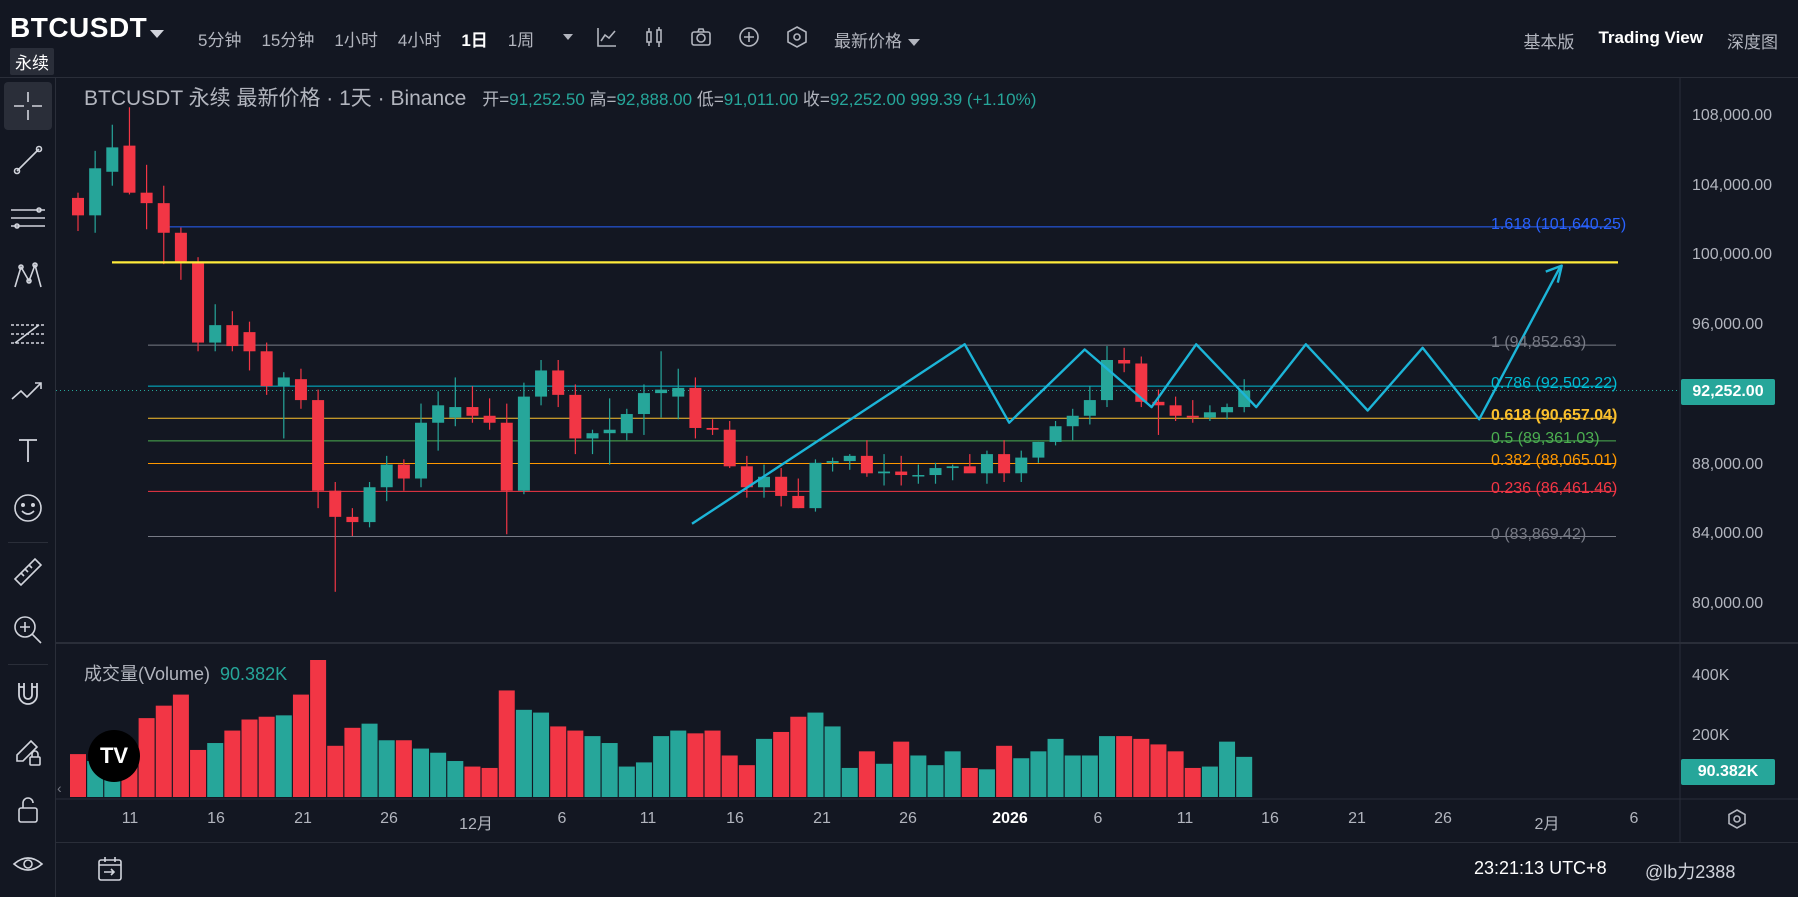 The width and height of the screenshot is (1798, 897). What do you see at coordinates (28, 864) in the screenshot?
I see `eye-tool-icon` at bounding box center [28, 864].